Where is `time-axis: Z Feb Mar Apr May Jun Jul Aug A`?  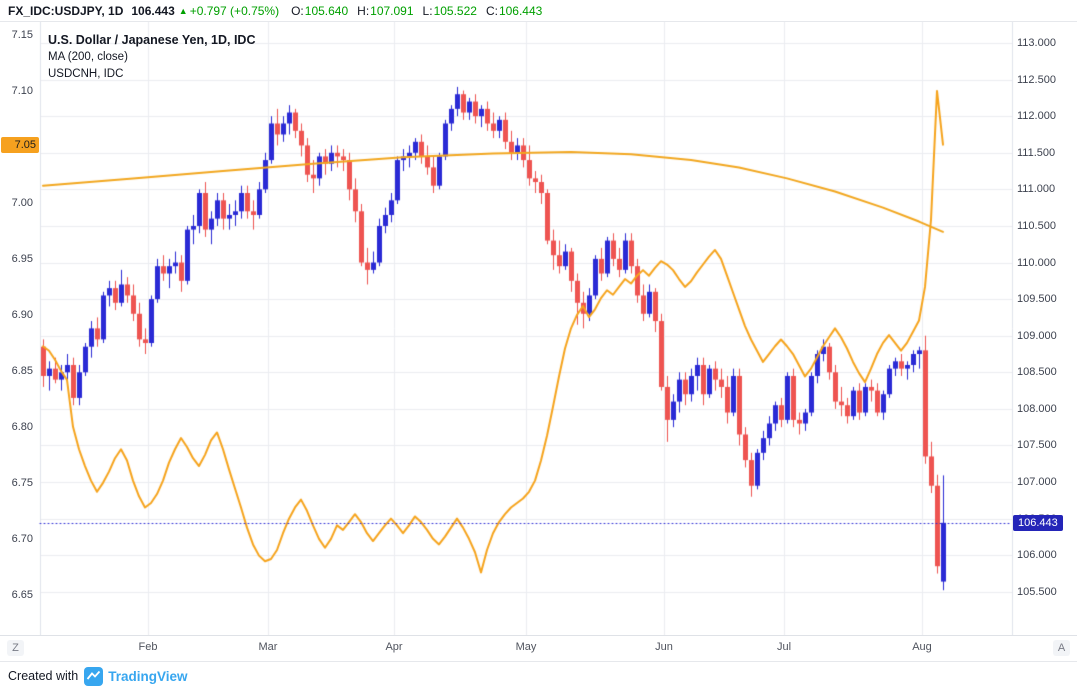 time-axis: Z Feb Mar Apr May Jun Jul Aug A is located at coordinates (538, 648).